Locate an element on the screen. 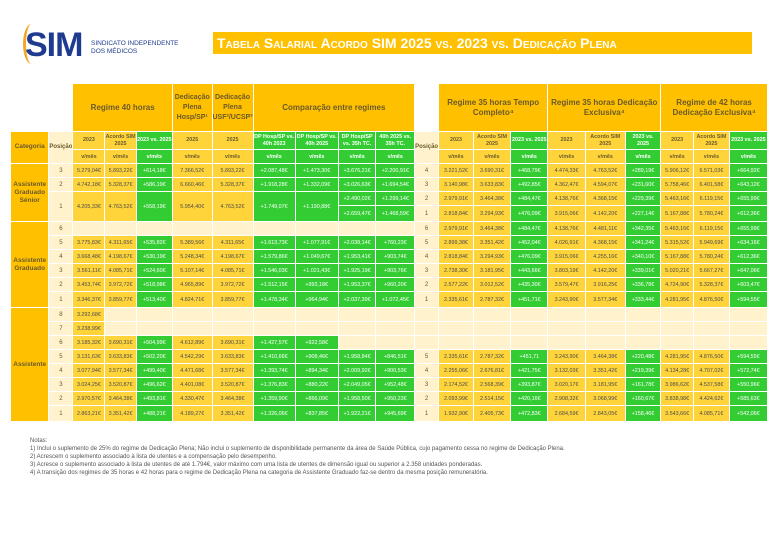 This screenshot has height=543, width=768. difference-cell: +336,78€ is located at coordinates (643, 284).